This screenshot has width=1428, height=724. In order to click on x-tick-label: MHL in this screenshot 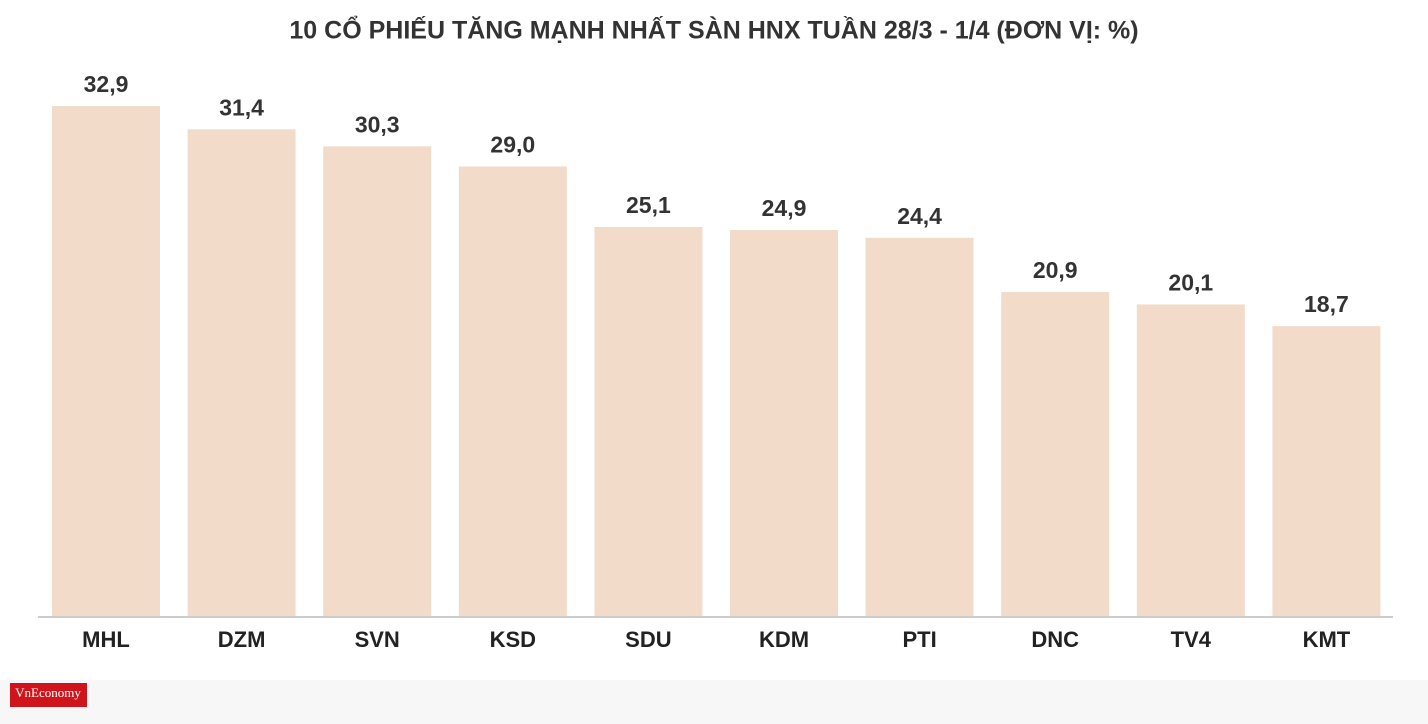, I will do `click(106, 639)`.